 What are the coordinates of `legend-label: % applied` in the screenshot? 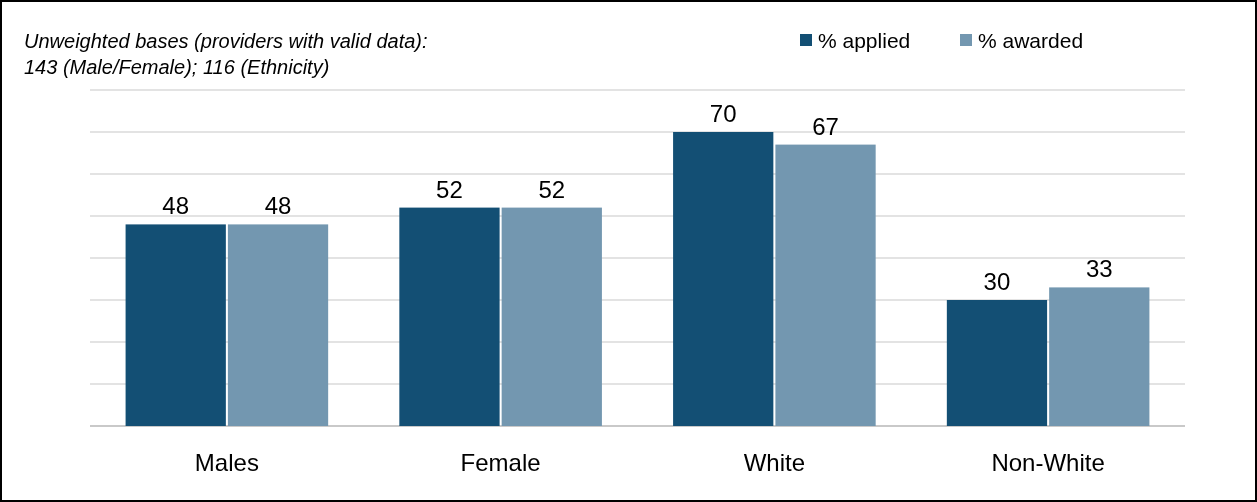 It's located at (864, 40).